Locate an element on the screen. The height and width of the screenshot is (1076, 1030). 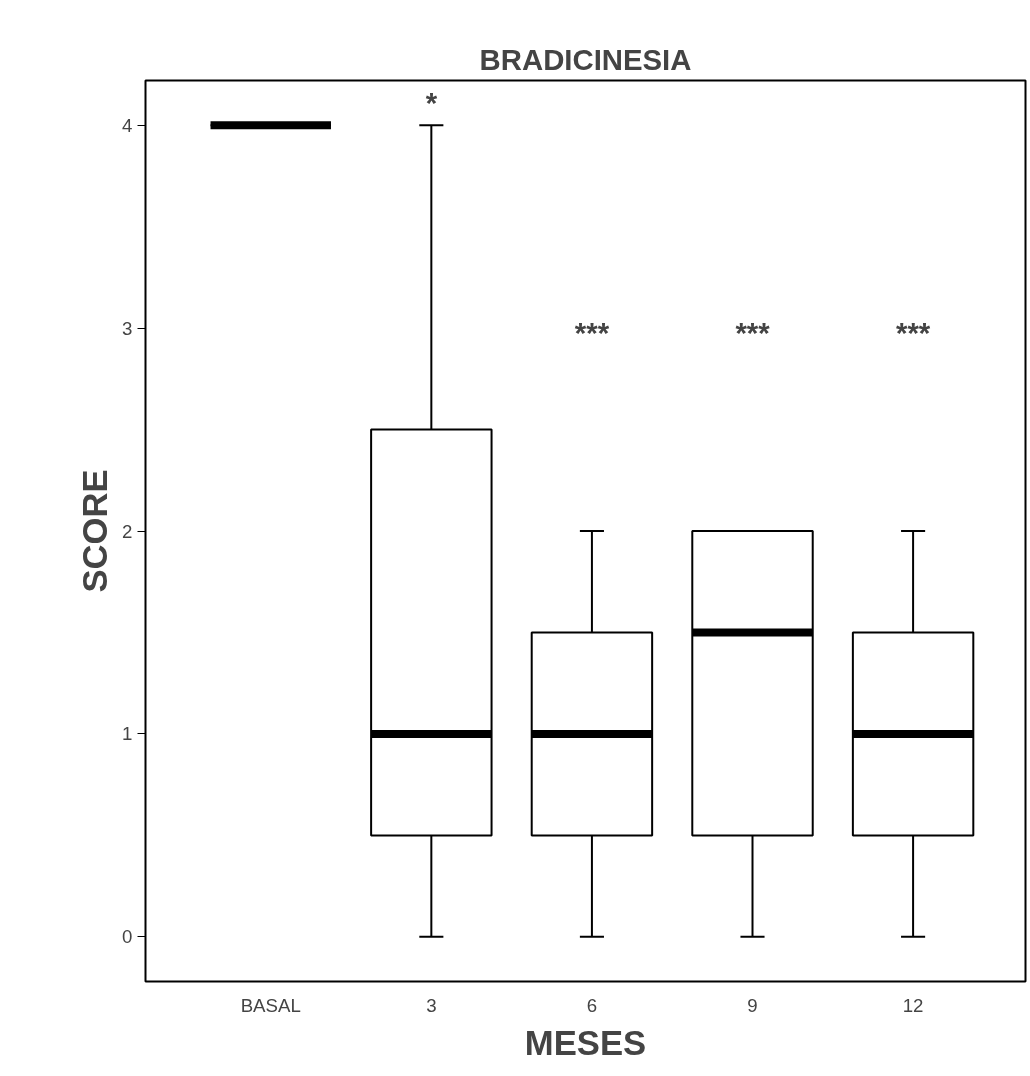
y-tick-label: 1 is located at coordinates (127, 734).